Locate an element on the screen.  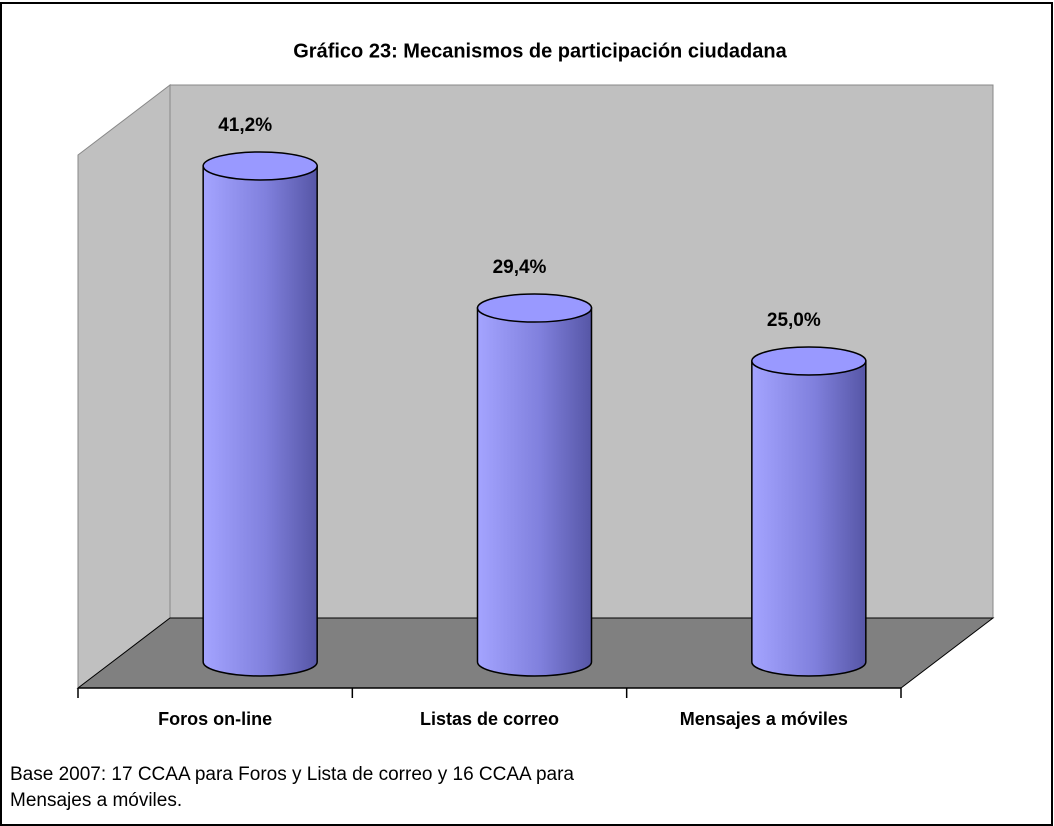
footnote: Mensajes a móviles. is located at coordinates (96, 800).